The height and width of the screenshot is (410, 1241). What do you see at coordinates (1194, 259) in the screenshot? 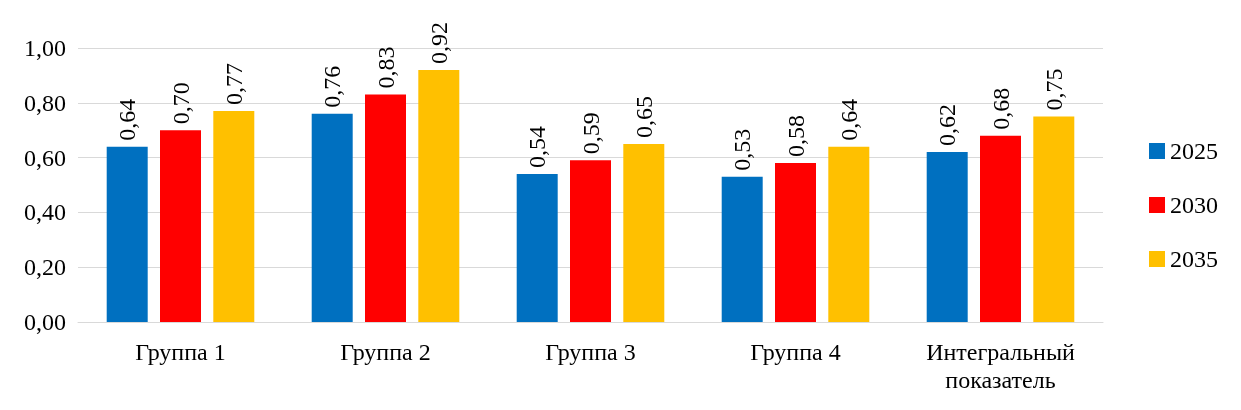
I see `legend-label: 2035` at bounding box center [1194, 259].